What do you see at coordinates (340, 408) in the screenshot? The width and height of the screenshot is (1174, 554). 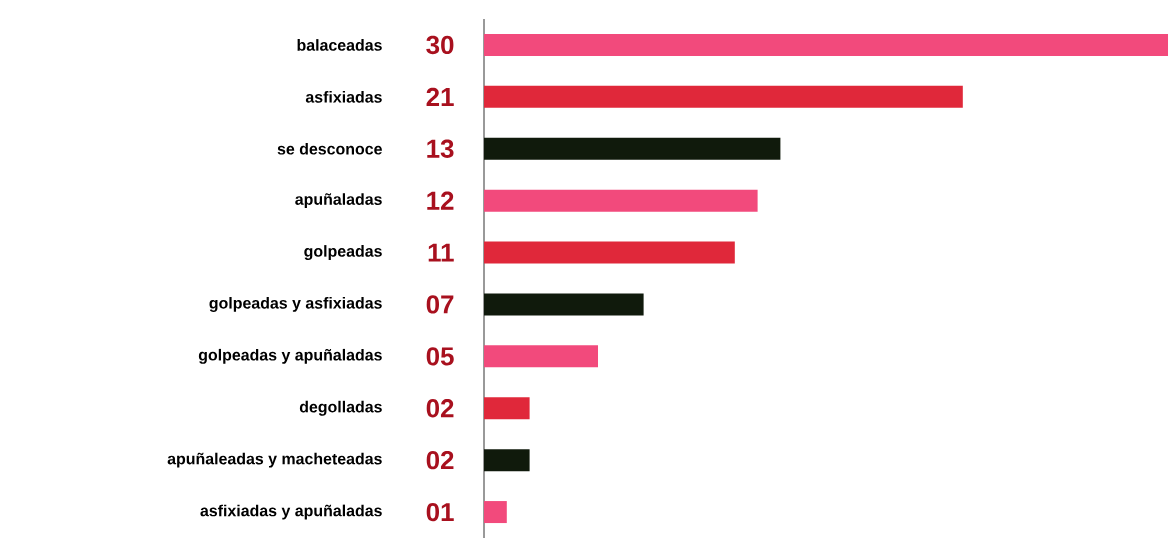 I see `y-tick-label: degolladas` at bounding box center [340, 408].